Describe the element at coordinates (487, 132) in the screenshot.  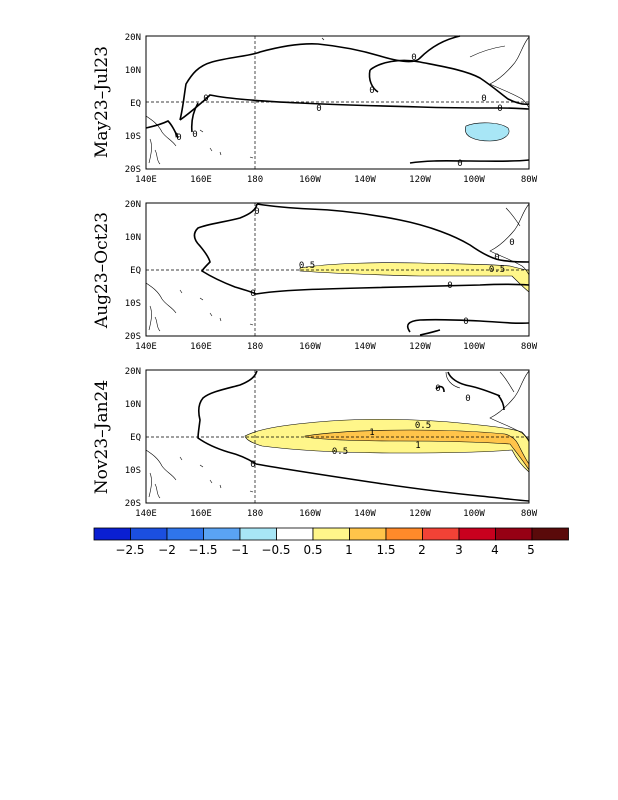
I see `panel-1-negative-patch` at that location.